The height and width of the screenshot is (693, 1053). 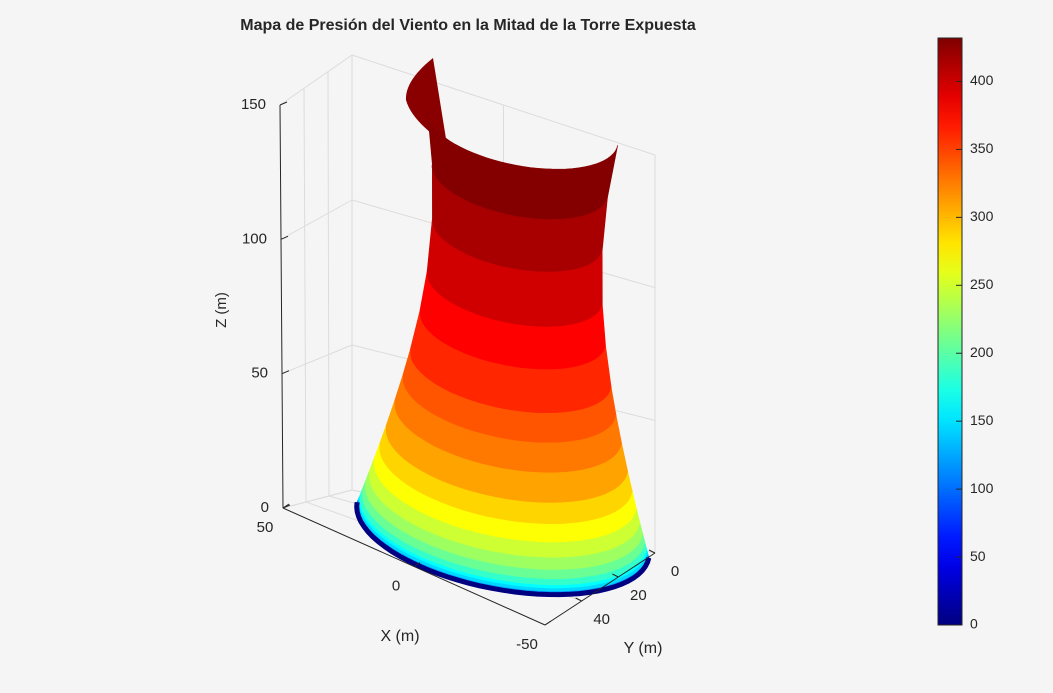 I want to click on x-tick-label: 50, so click(x=265, y=527).